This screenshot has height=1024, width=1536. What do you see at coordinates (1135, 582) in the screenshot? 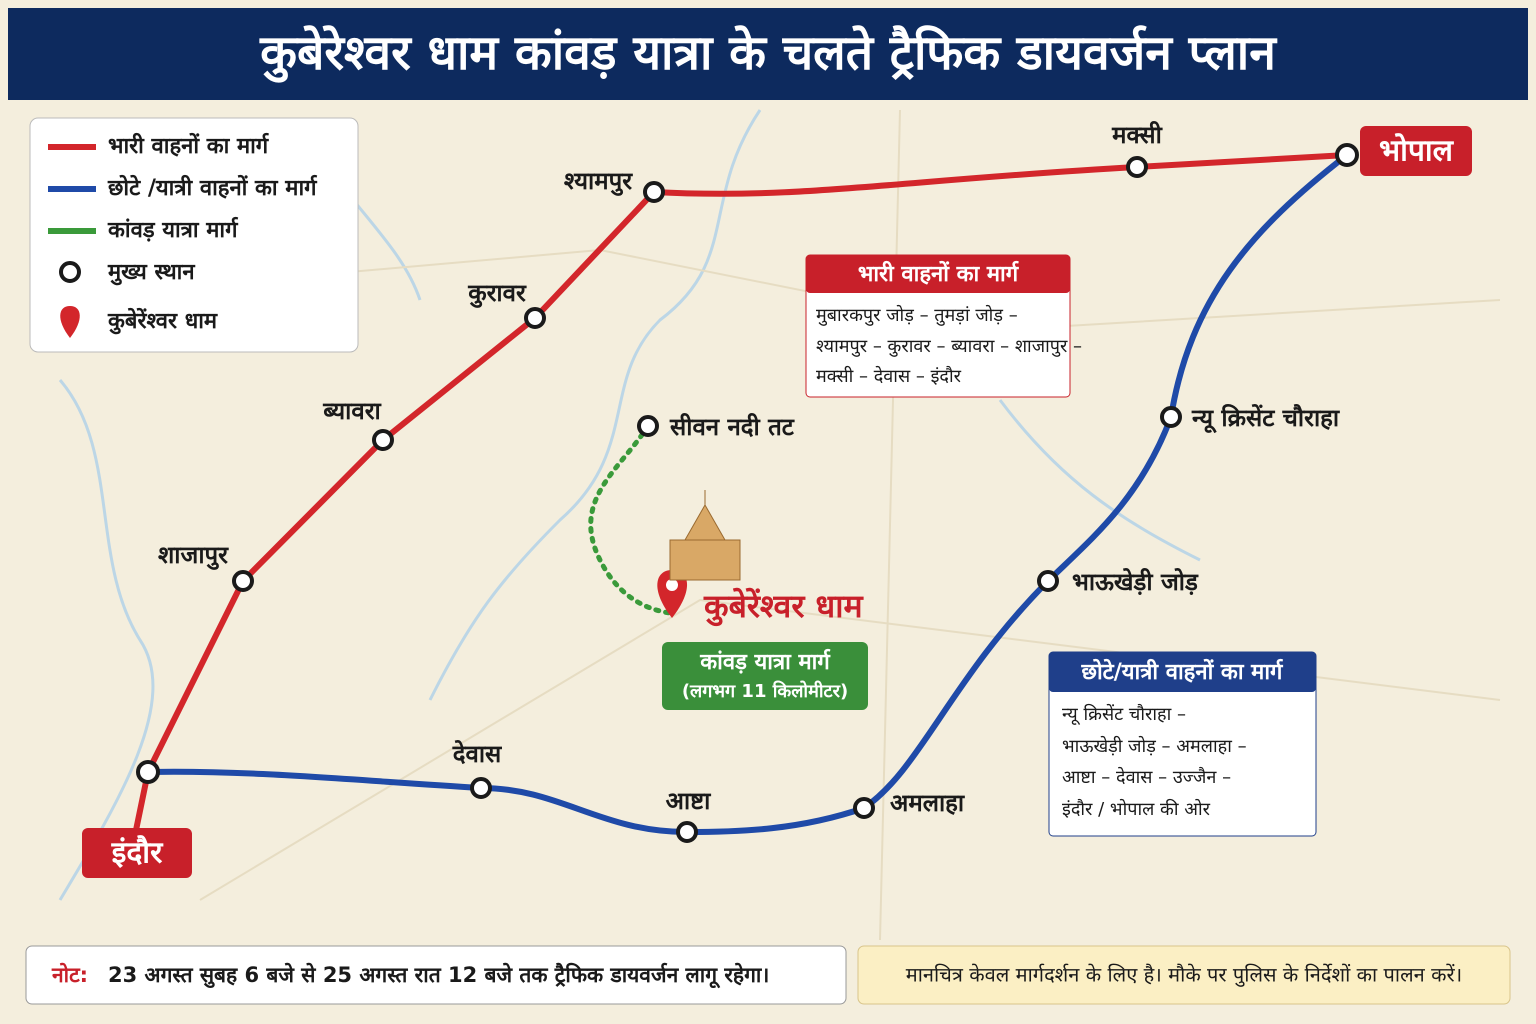
I see `place-label: भाऊखेड़ी जोड़` at bounding box center [1135, 582].